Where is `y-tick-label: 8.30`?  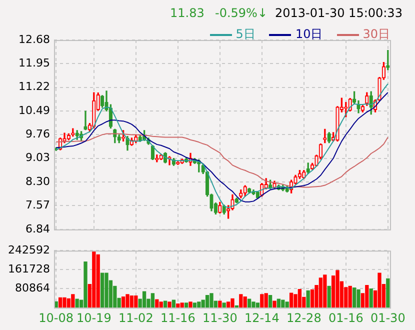 y-tick-label: 8.30 is located at coordinates (38, 181).